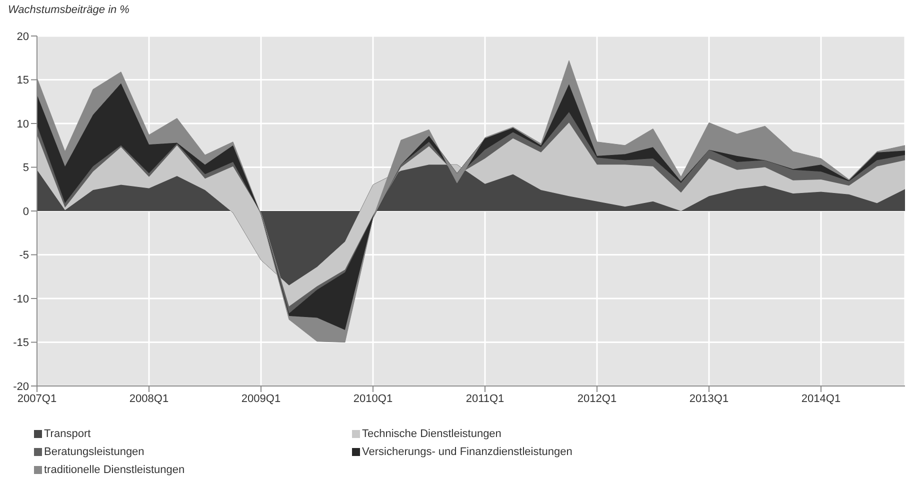 The height and width of the screenshot is (479, 907). Describe the element at coordinates (261, 398) in the screenshot. I see `x-tick-label: 2009Q1` at that location.